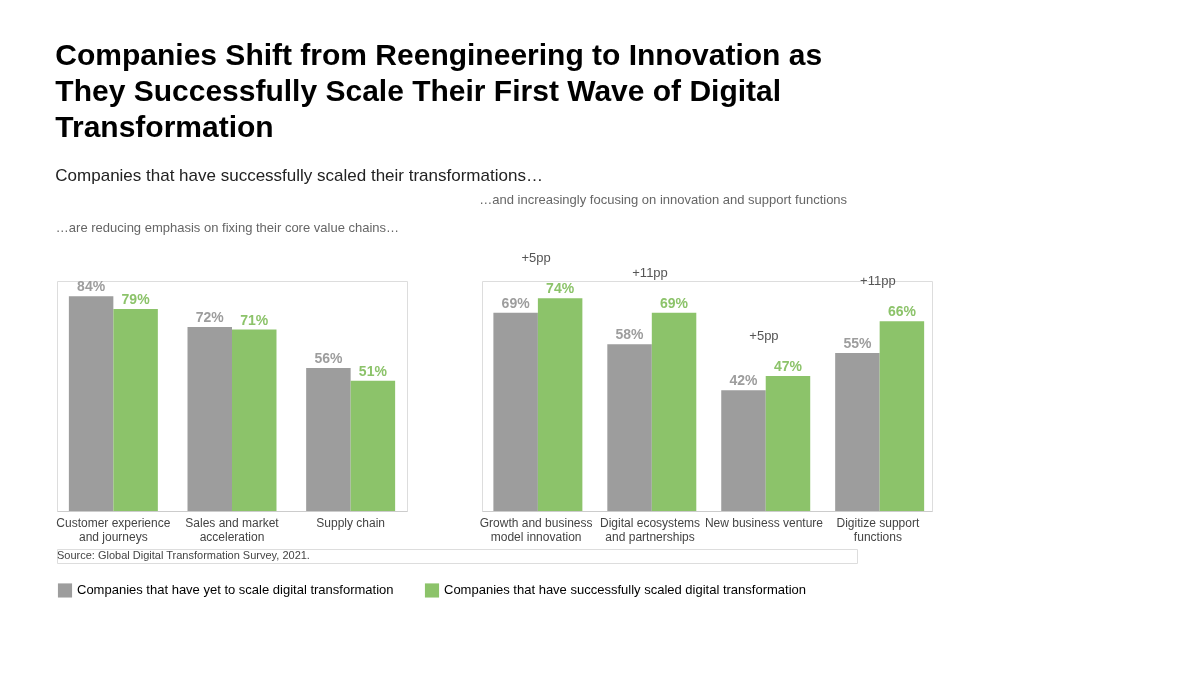 This screenshot has width=1200, height=675. What do you see at coordinates (183, 555) in the screenshot?
I see `source-note: Source: Global Digital Transformation Survey, 2021.` at bounding box center [183, 555].